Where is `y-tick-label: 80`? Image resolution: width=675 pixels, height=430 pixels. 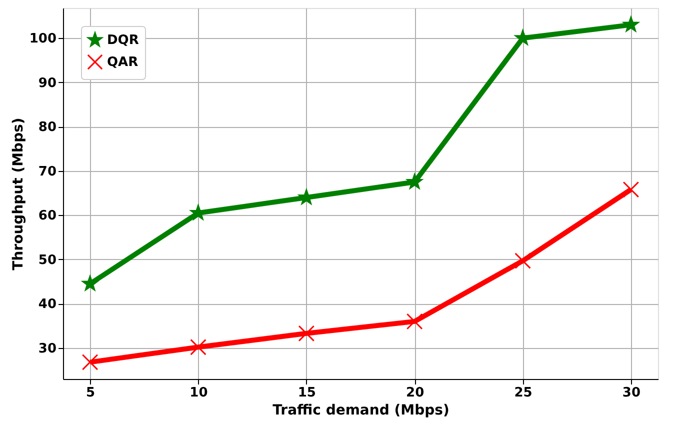
y-tick-label: 80 is located at coordinates (47, 128).